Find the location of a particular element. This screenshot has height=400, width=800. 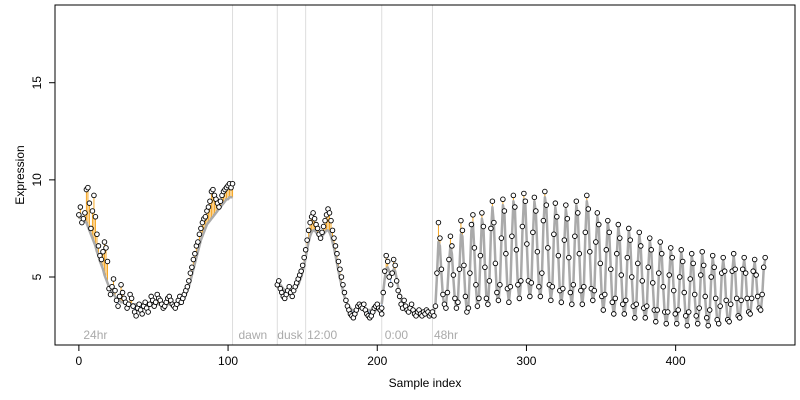

region-label: dusk is located at coordinates (290, 335).